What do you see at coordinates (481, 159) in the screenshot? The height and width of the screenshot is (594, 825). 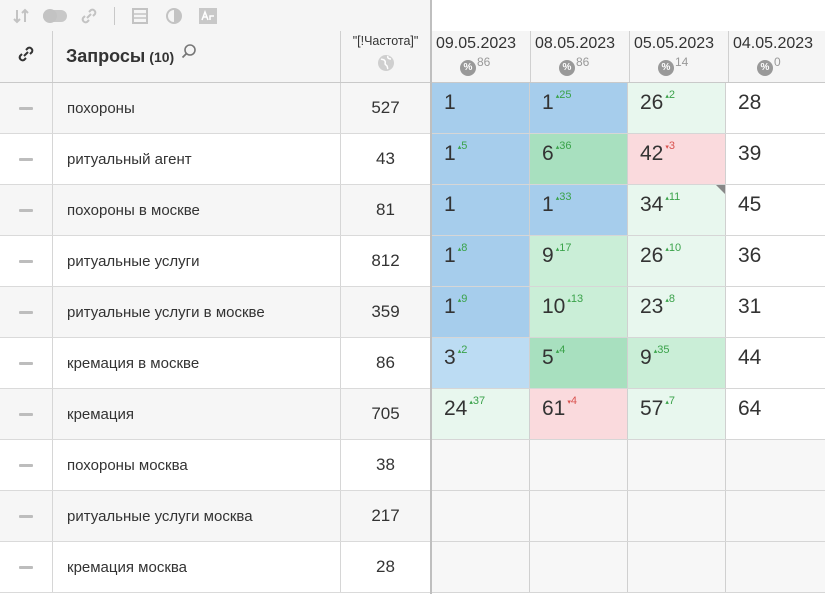 I see `position-cell: 1 ▴5` at bounding box center [481, 159].